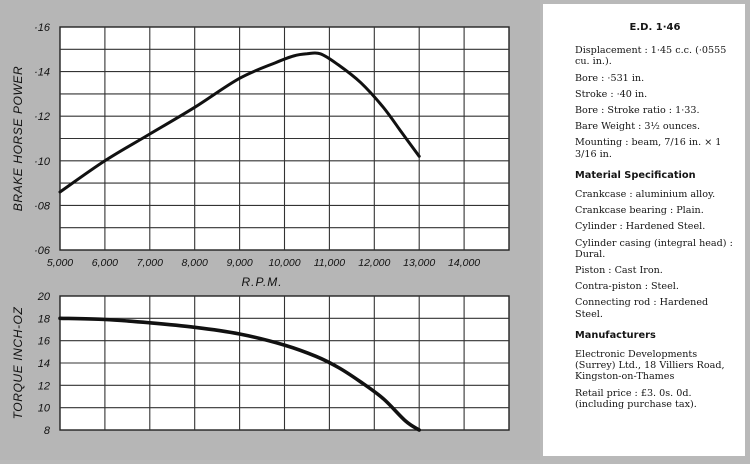 This screenshot has width=750, height=464. Describe the element at coordinates (18, 363) in the screenshot. I see `torque-y-axis-label: TORQUE INCH-OZ` at that location.